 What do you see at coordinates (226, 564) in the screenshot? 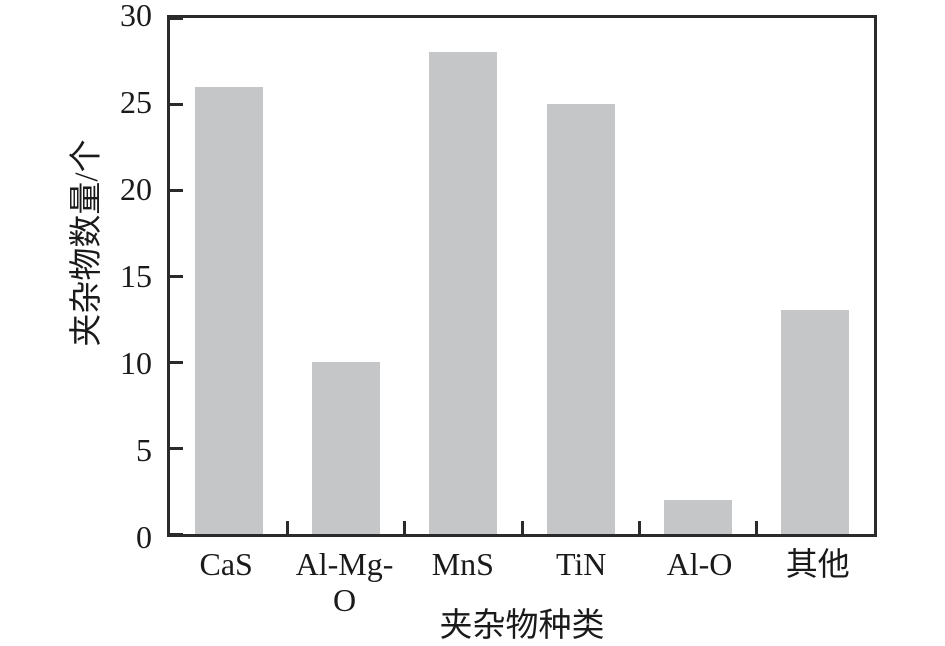
I see `x-category-label: CaS` at bounding box center [226, 564].